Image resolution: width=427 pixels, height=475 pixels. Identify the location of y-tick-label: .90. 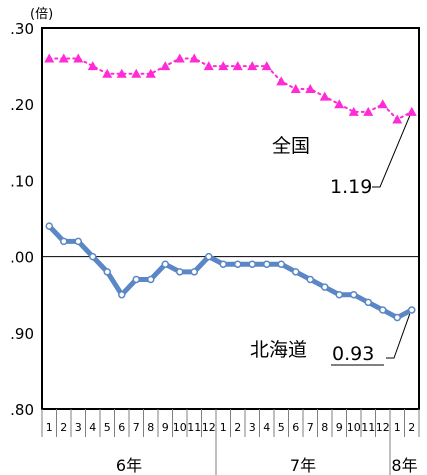
(22, 334).